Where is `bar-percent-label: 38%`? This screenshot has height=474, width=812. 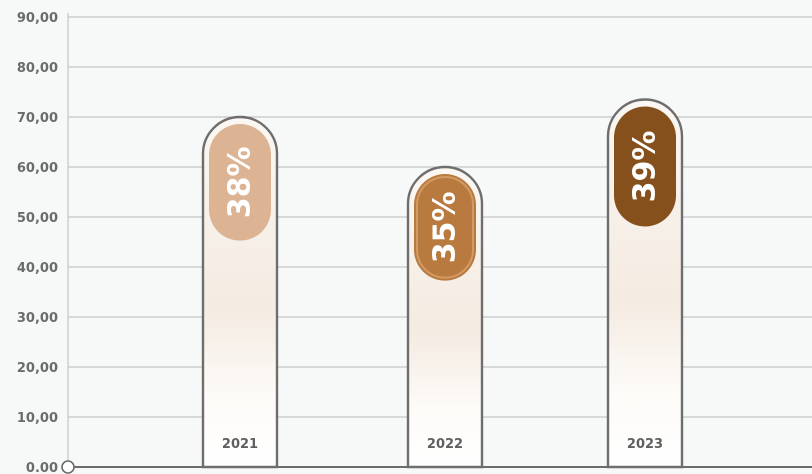
bar-percent-label: 38% is located at coordinates (240, 182).